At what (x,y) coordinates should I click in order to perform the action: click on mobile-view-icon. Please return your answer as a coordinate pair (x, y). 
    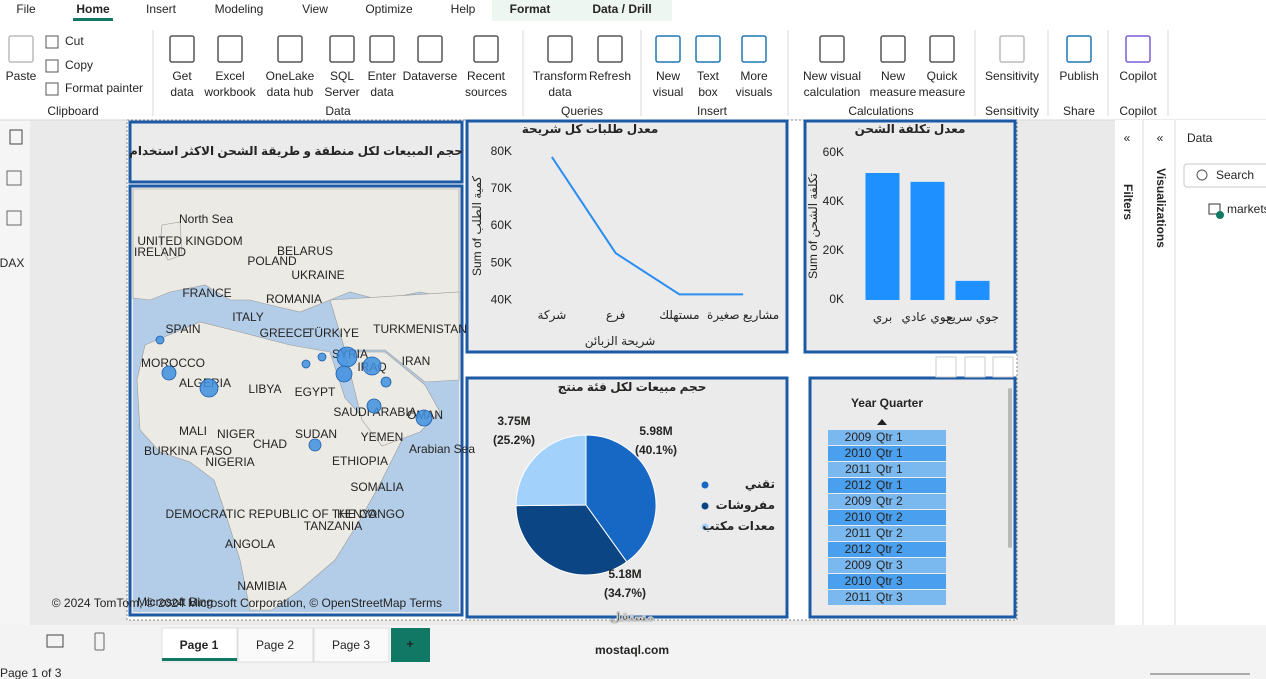
    Looking at the image, I should click on (99, 641).